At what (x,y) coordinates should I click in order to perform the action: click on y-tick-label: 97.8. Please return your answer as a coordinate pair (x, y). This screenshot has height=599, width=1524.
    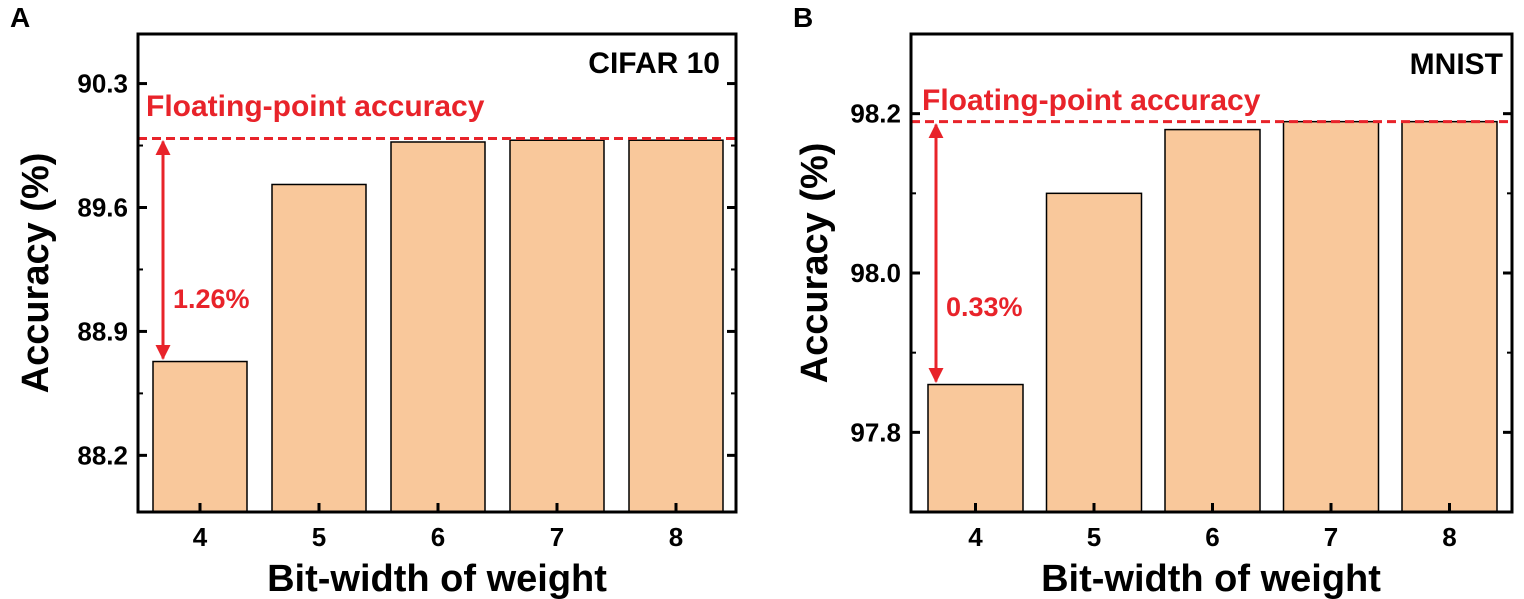
    Looking at the image, I should click on (875, 432).